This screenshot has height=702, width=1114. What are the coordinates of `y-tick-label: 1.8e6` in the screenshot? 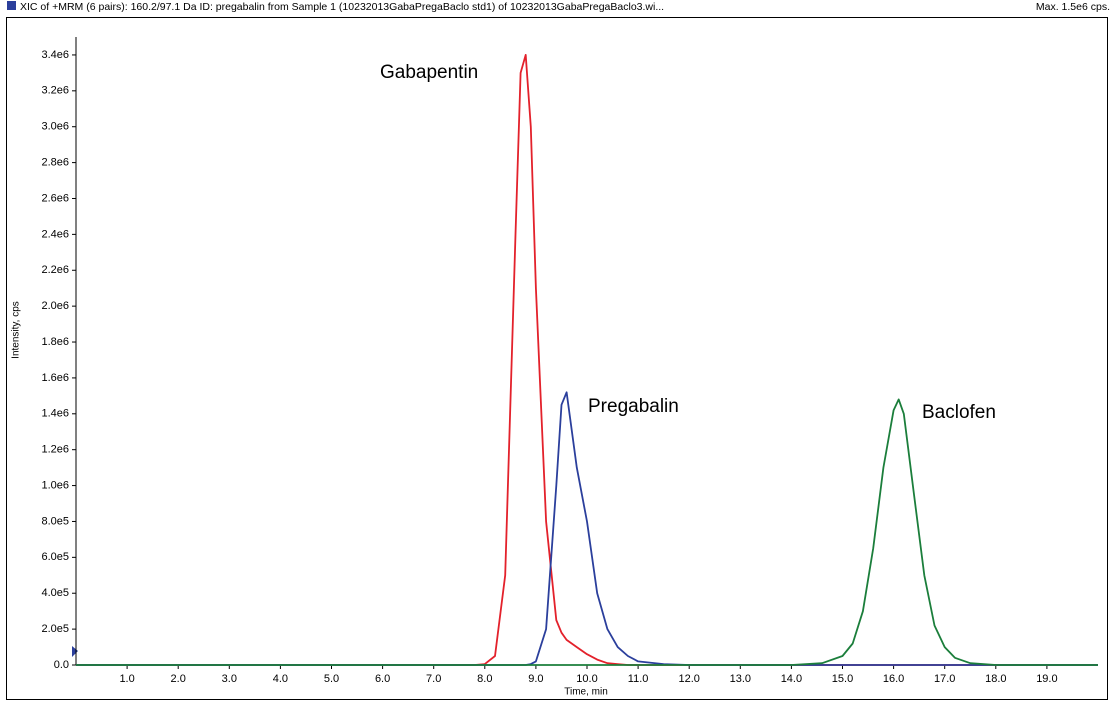 It's located at (55, 342).